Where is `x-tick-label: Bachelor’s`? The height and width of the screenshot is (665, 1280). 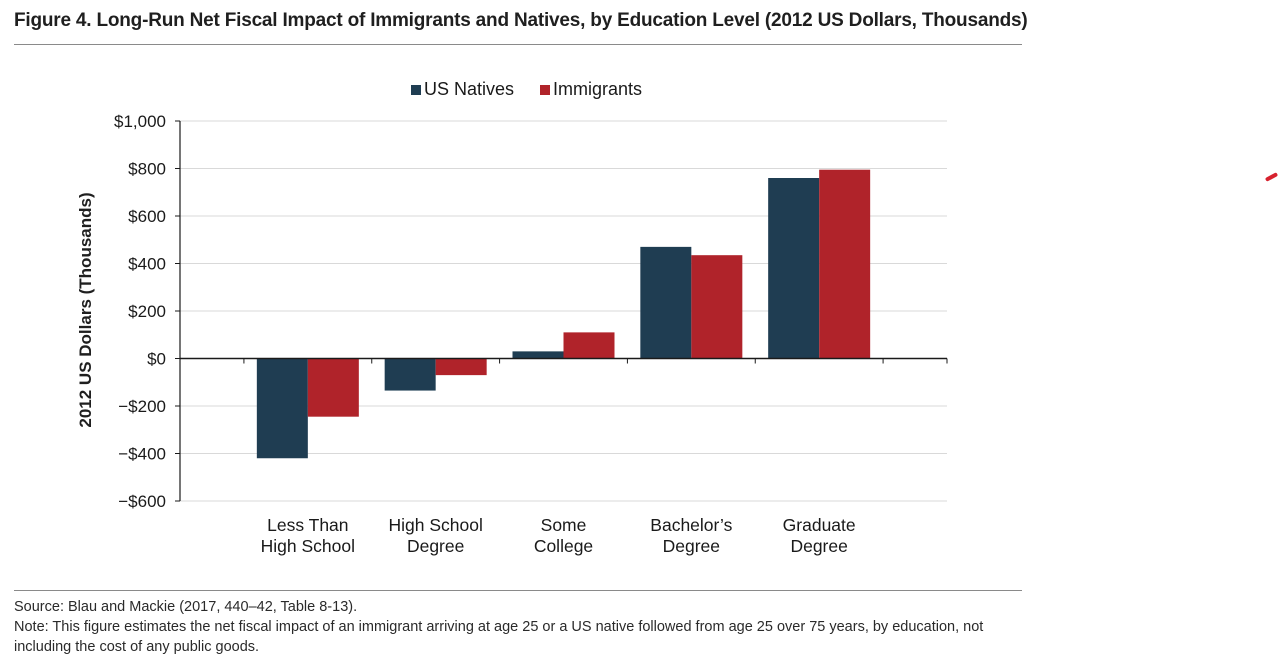 x-tick-label: Bachelor’s is located at coordinates (691, 525).